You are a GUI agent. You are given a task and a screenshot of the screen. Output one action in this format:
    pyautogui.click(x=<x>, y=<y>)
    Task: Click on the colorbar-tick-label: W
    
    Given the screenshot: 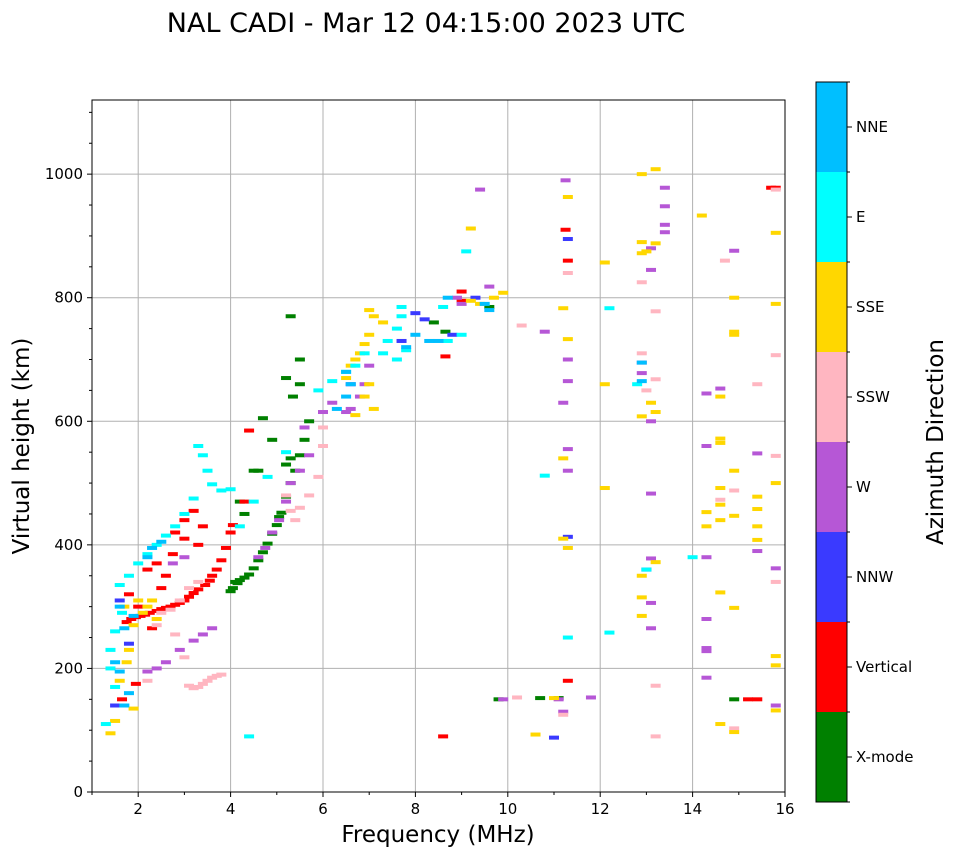 What is the action you would take?
    pyautogui.click(x=863, y=487)
    